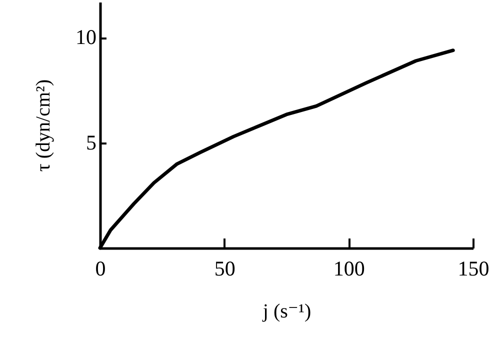 This screenshot has height=354, width=497. I want to click on x-axis-title: j (s⁻¹), so click(287, 311).